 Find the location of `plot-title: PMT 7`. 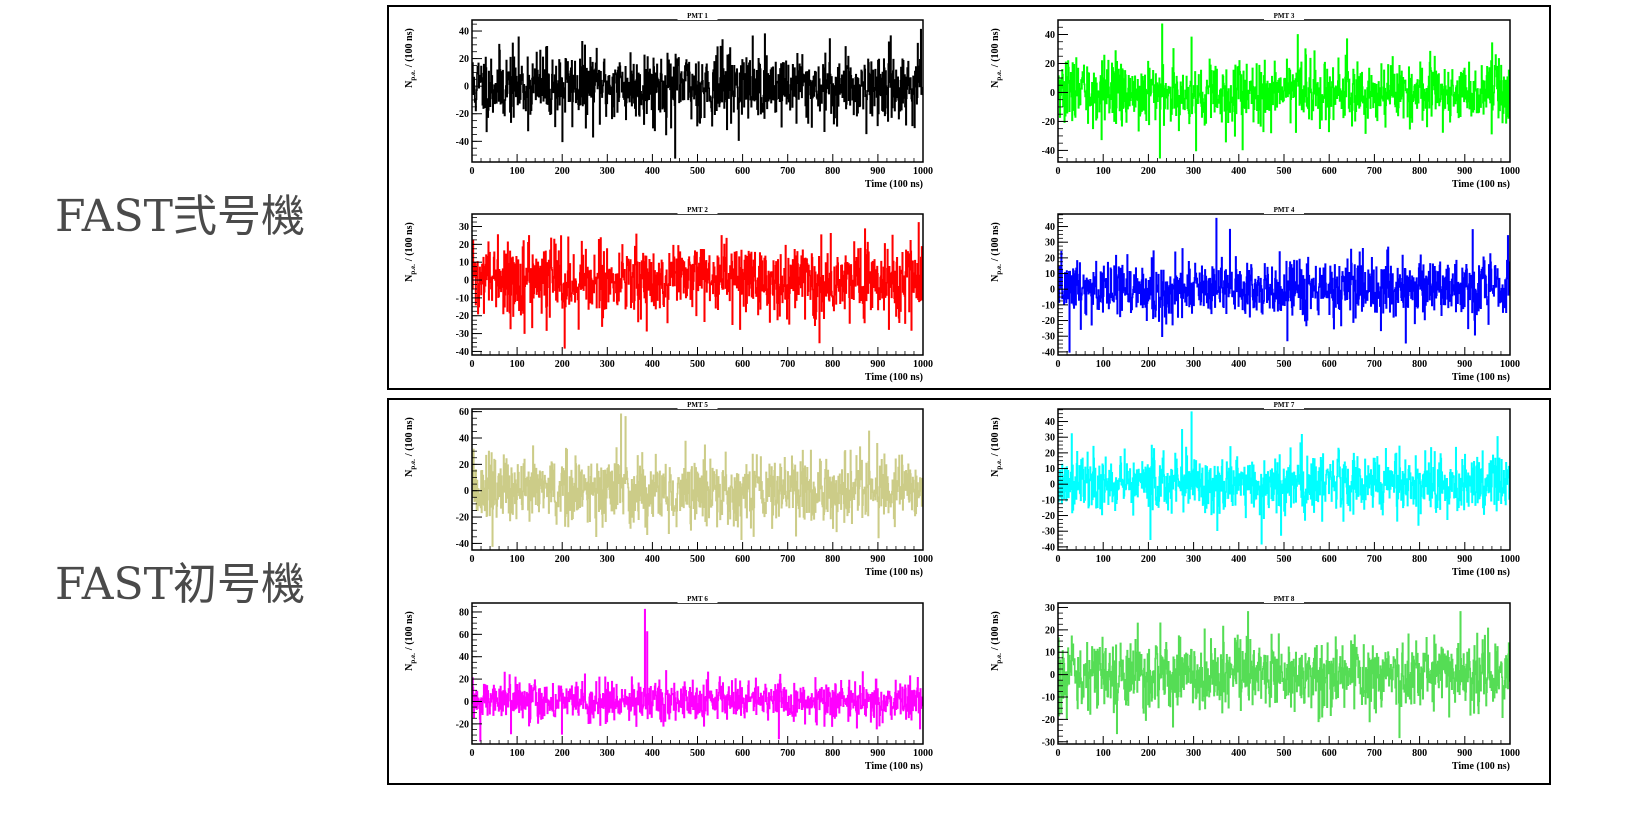

plot-title: PMT 7 is located at coordinates (1284, 405).